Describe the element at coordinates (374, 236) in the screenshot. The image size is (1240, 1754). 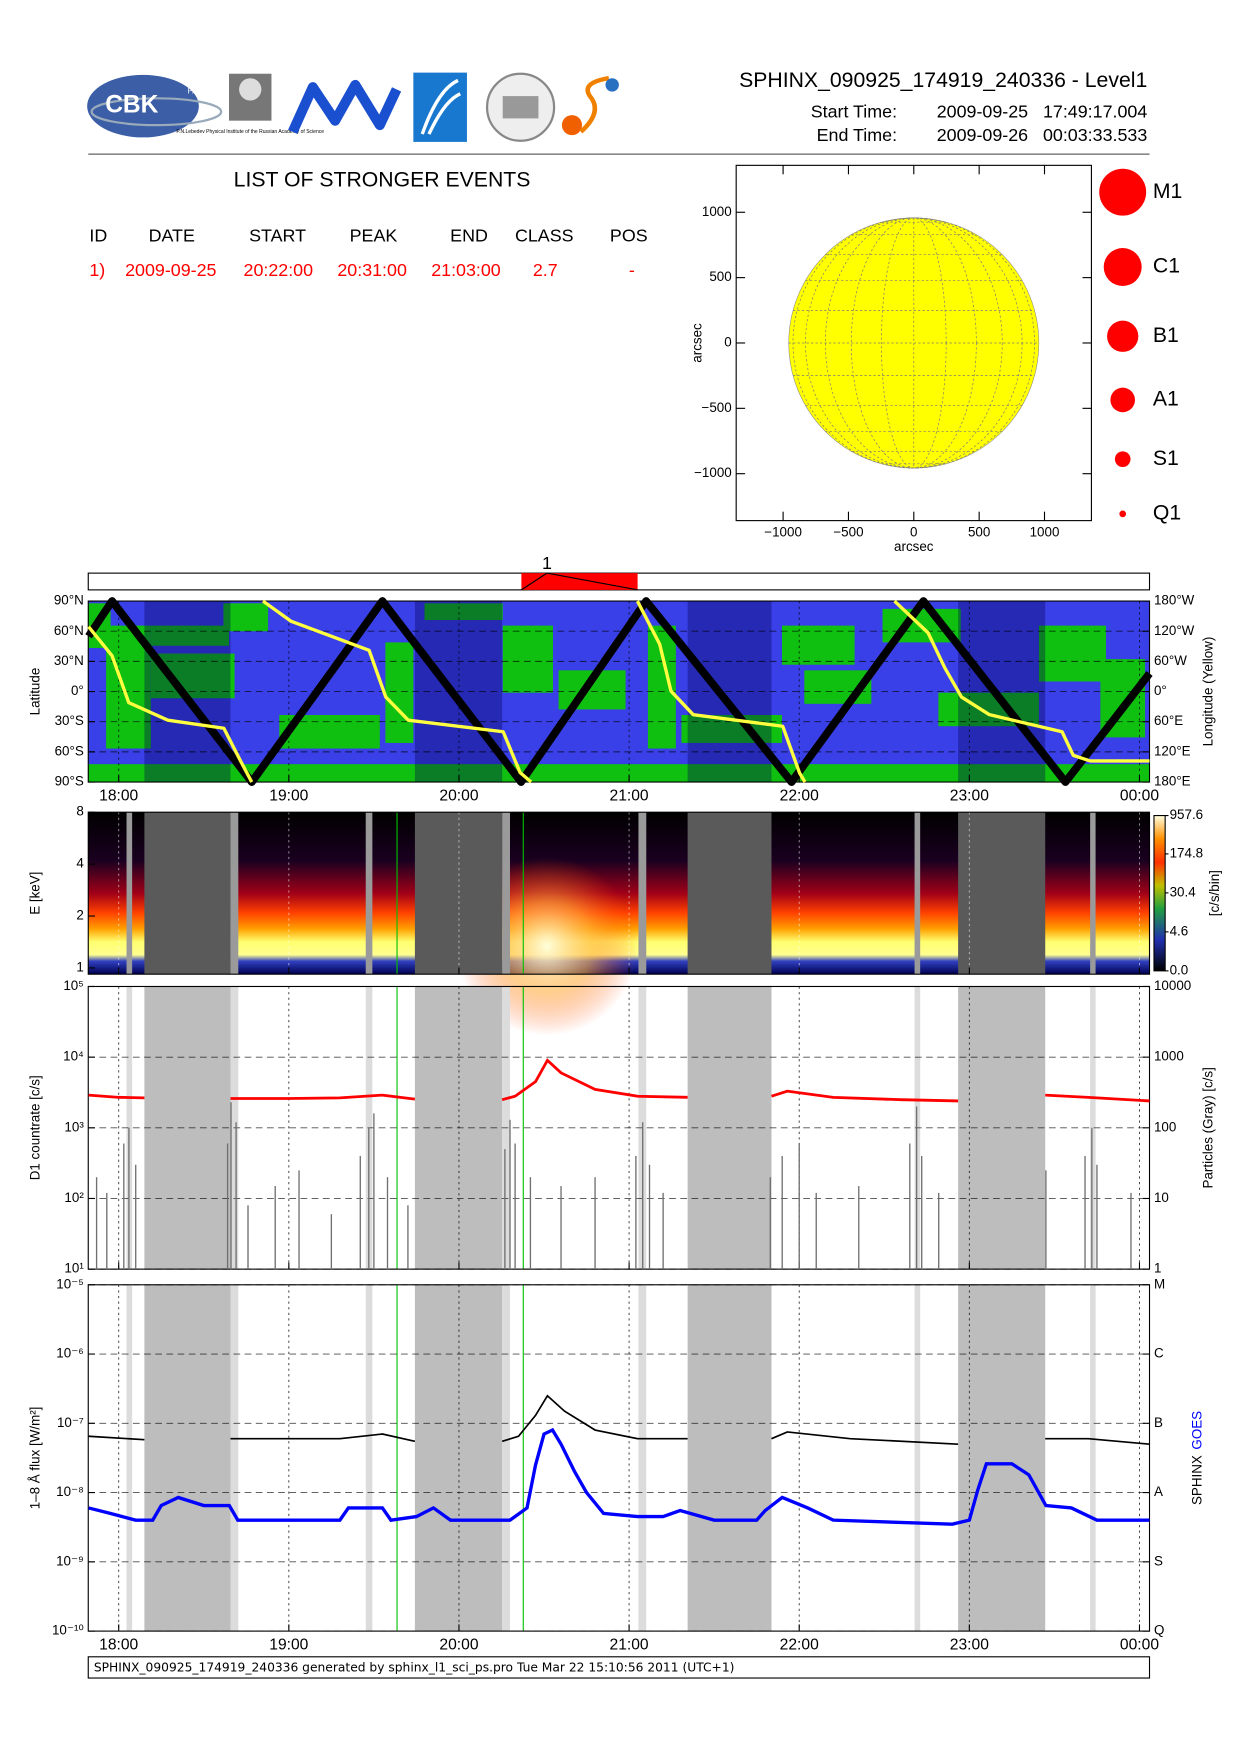
I see `column-header: PEAK` at that location.